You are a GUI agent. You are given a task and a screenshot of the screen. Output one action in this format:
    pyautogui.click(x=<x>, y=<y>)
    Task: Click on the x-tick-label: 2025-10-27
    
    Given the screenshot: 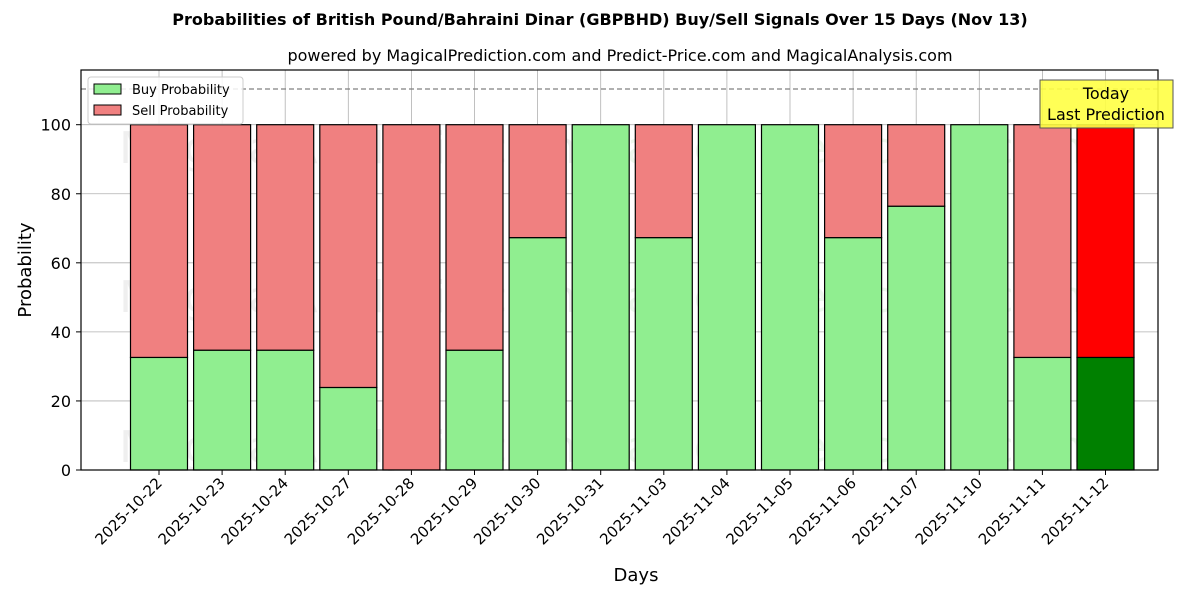 What is the action you would take?
    pyautogui.click(x=318, y=511)
    